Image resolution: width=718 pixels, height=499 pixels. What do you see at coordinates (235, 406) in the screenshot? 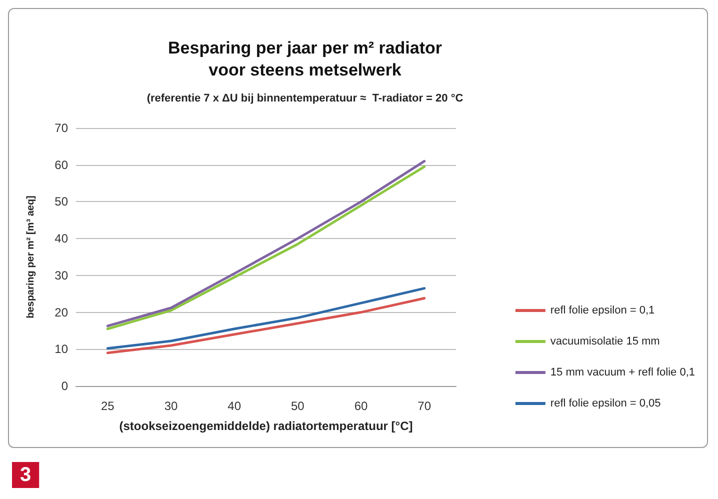
I see `x-tick-label: 40` at bounding box center [235, 406].